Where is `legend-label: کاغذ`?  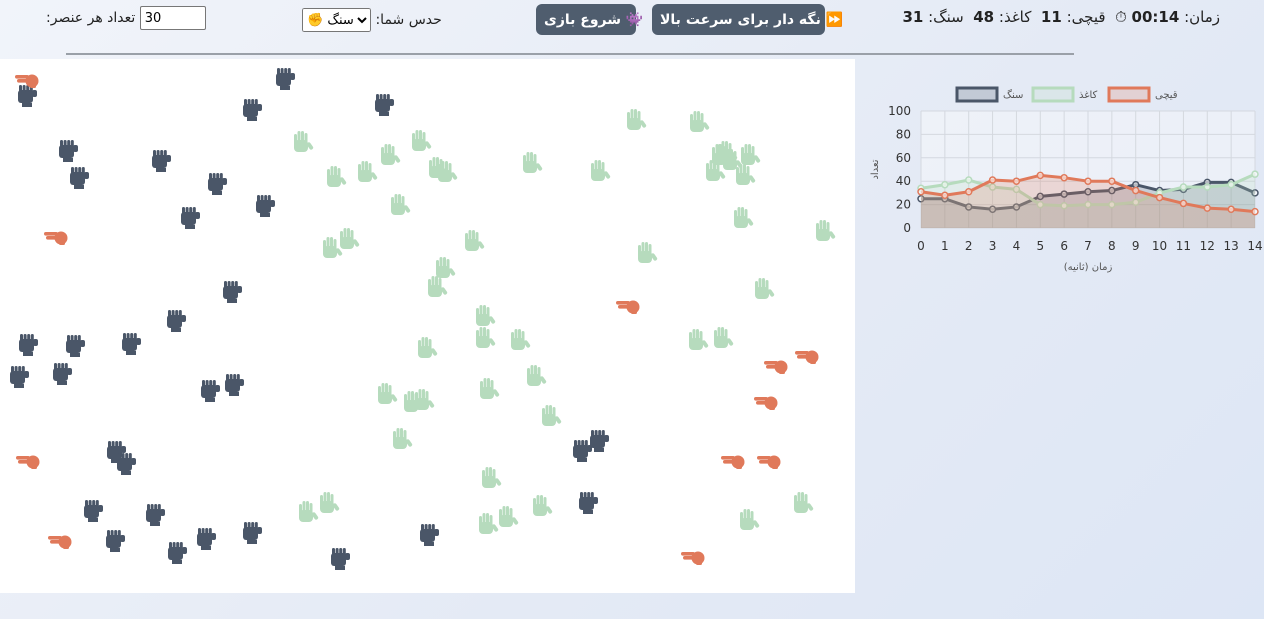 legend-label: کاغذ is located at coordinates (1088, 95).